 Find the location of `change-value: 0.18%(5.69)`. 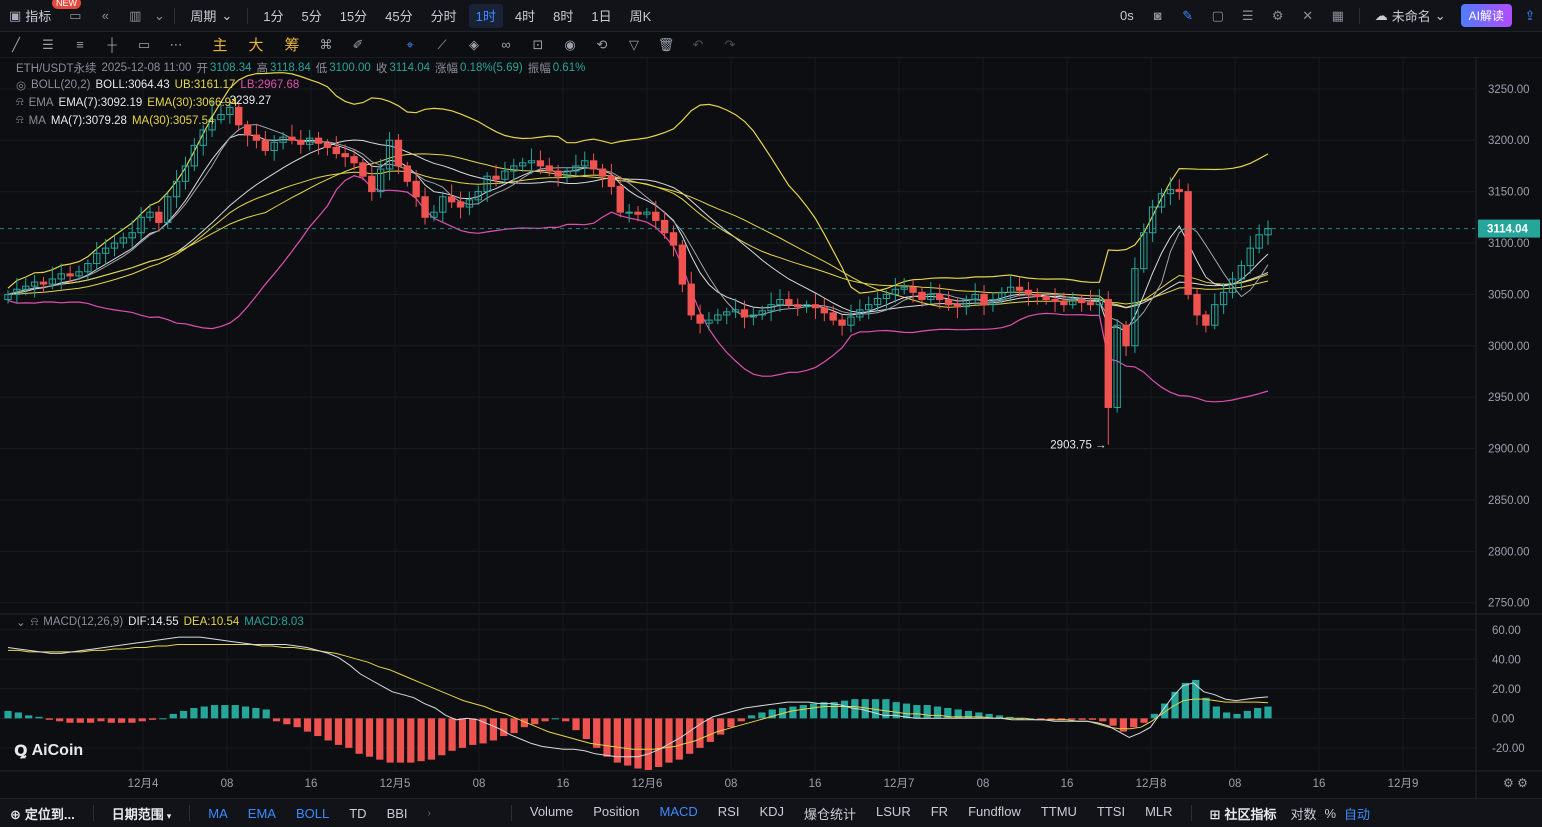

change-value: 0.18%(5.69) is located at coordinates (491, 68).